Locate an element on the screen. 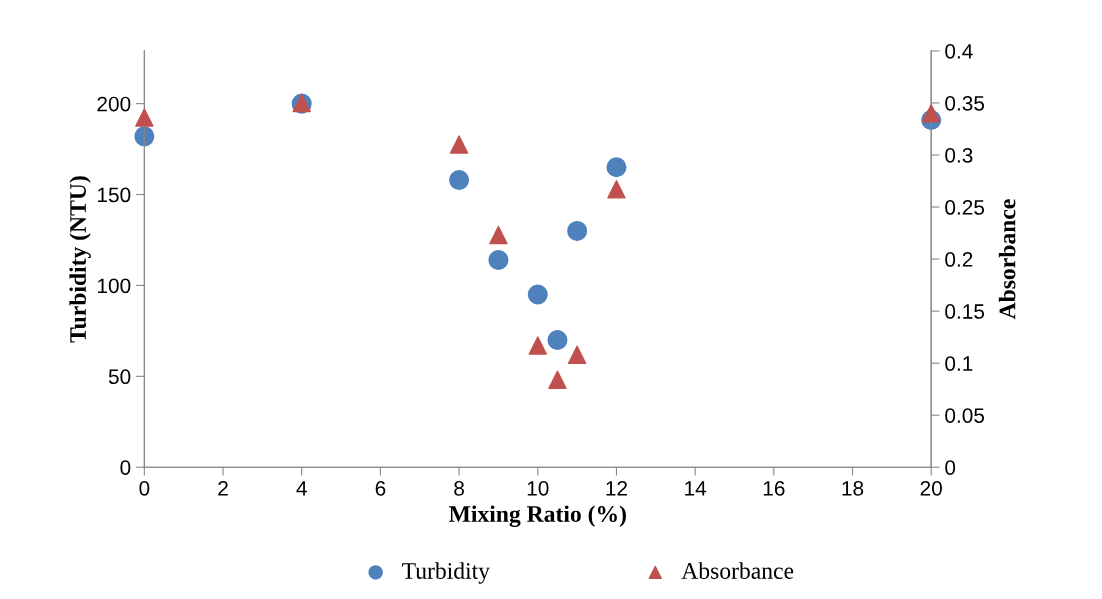 The width and height of the screenshot is (1102, 599). y2-tick-label: 0.2 is located at coordinates (959, 259).